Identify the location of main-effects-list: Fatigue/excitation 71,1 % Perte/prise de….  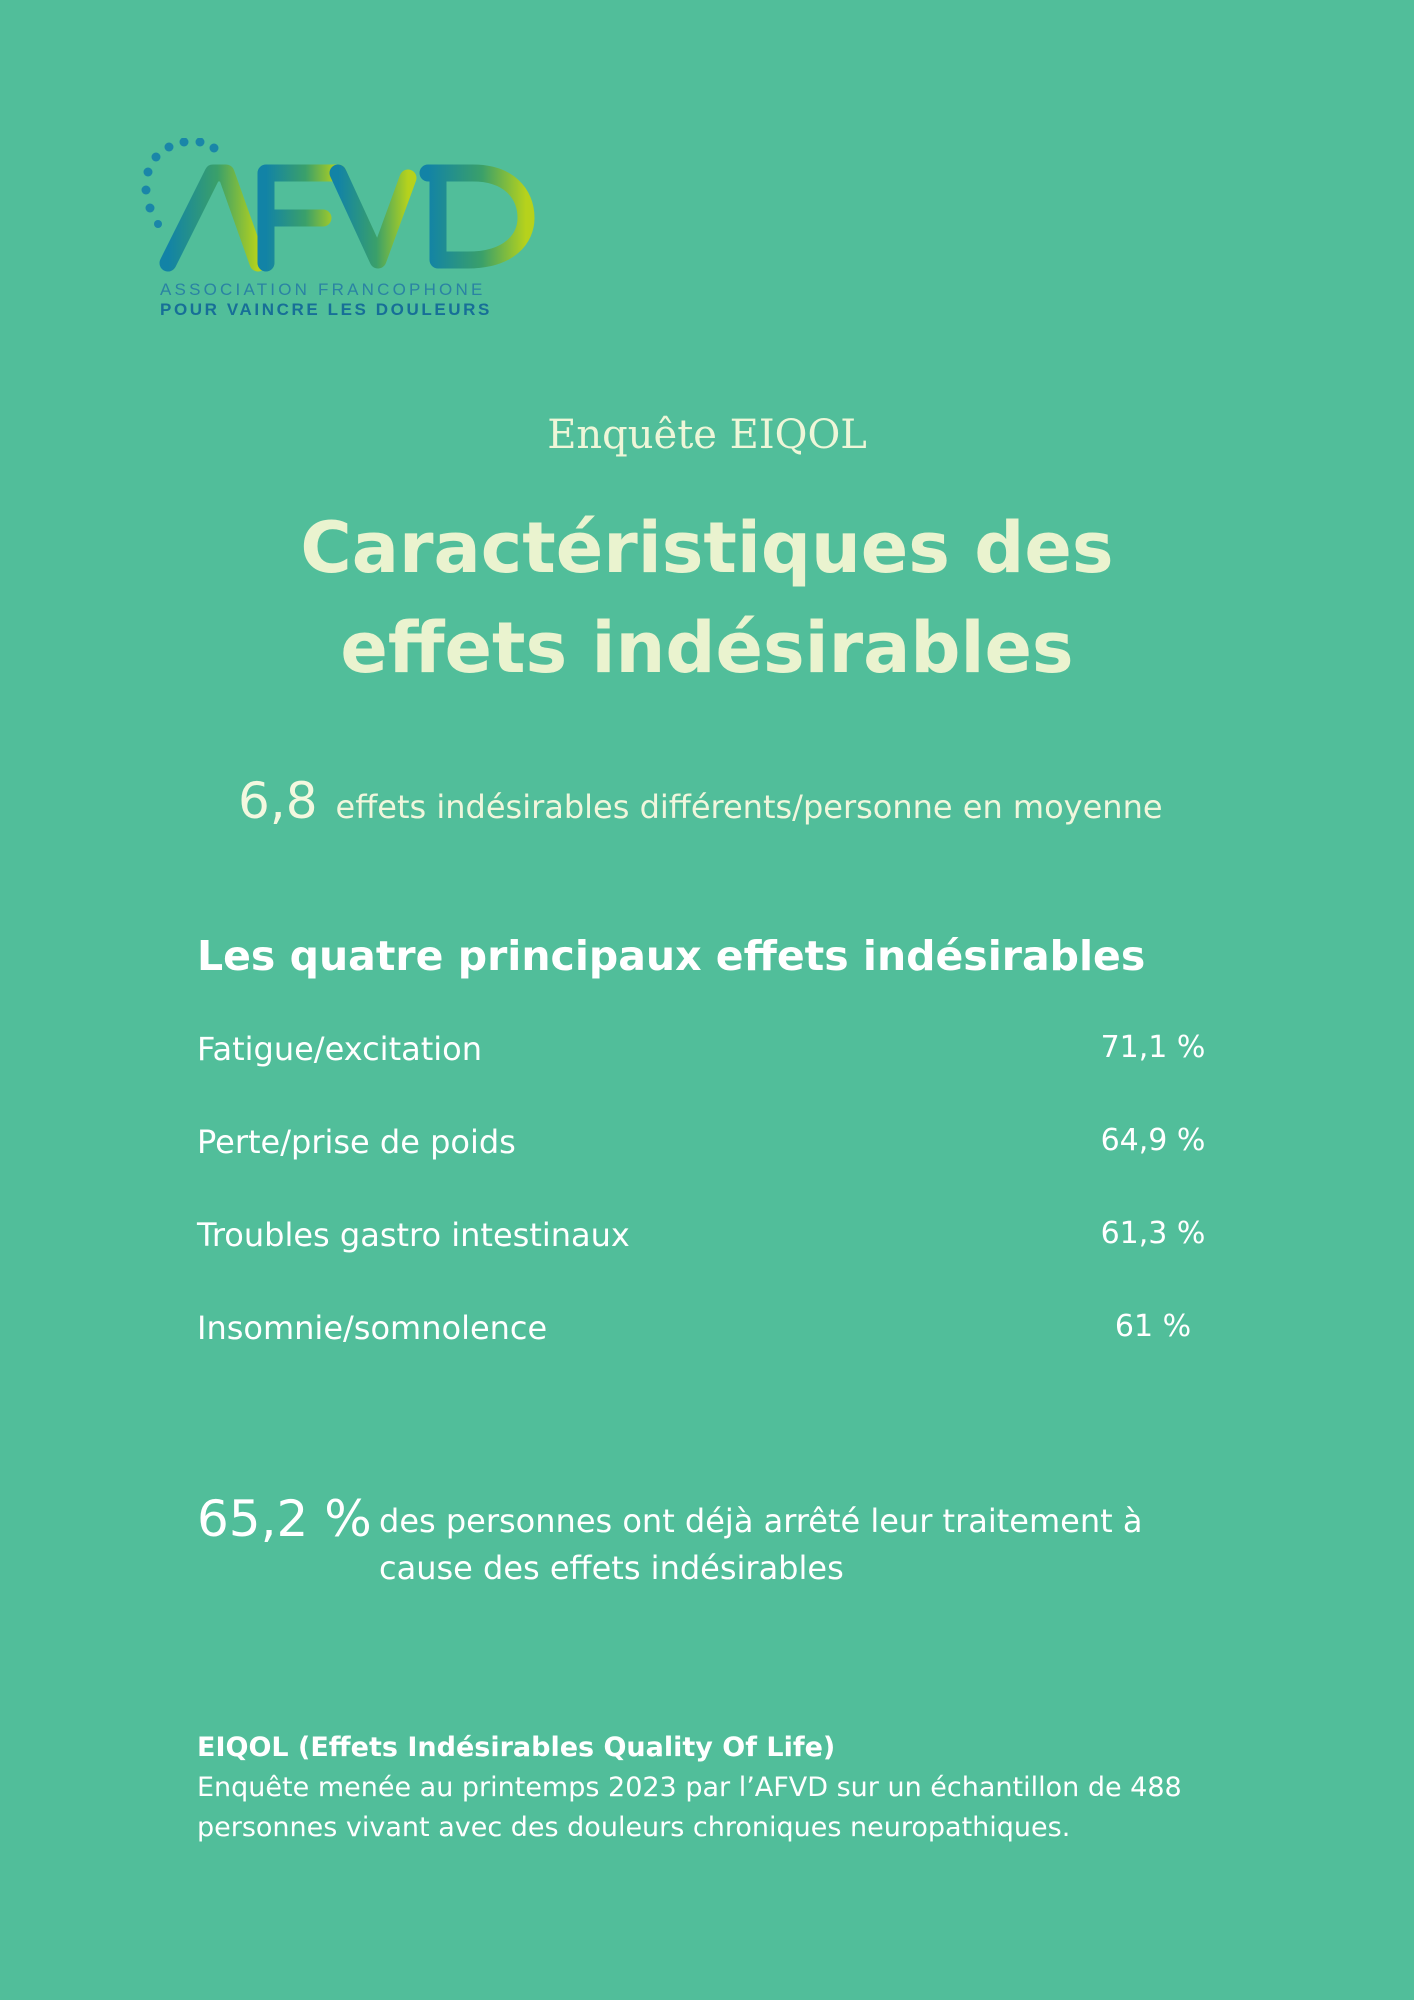
(705, 1208).